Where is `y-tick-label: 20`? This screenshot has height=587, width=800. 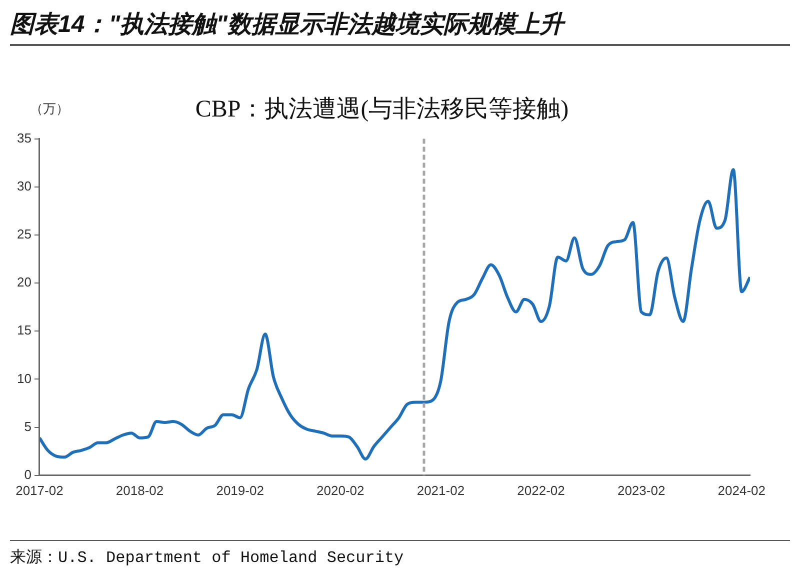 y-tick-label: 20 is located at coordinates (24, 282).